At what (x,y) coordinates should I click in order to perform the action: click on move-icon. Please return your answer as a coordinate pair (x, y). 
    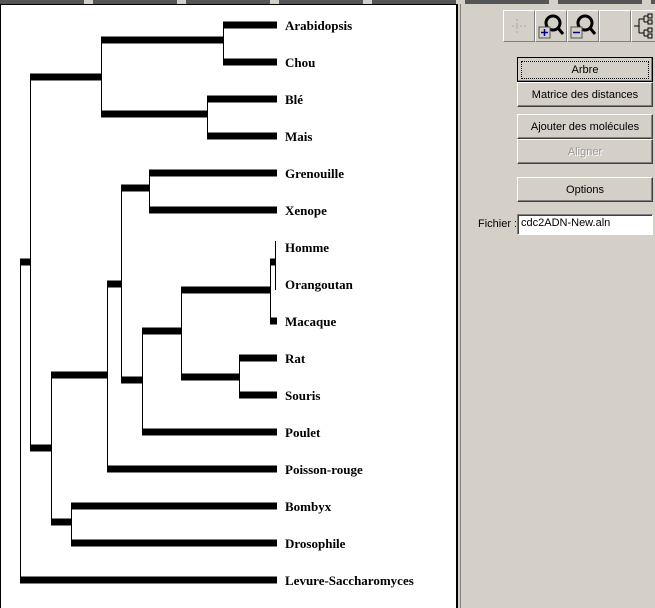
    Looking at the image, I should click on (519, 26).